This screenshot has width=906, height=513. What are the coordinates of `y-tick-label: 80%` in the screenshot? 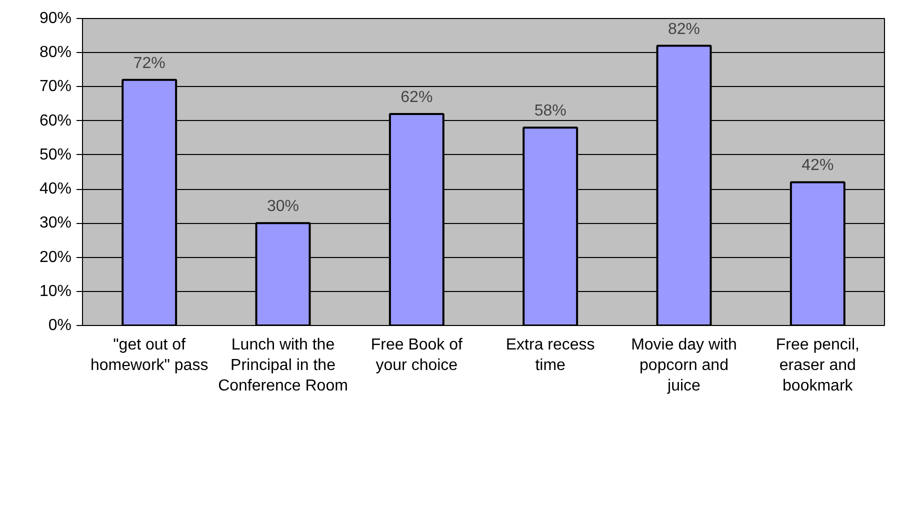 It's located at (55, 53).